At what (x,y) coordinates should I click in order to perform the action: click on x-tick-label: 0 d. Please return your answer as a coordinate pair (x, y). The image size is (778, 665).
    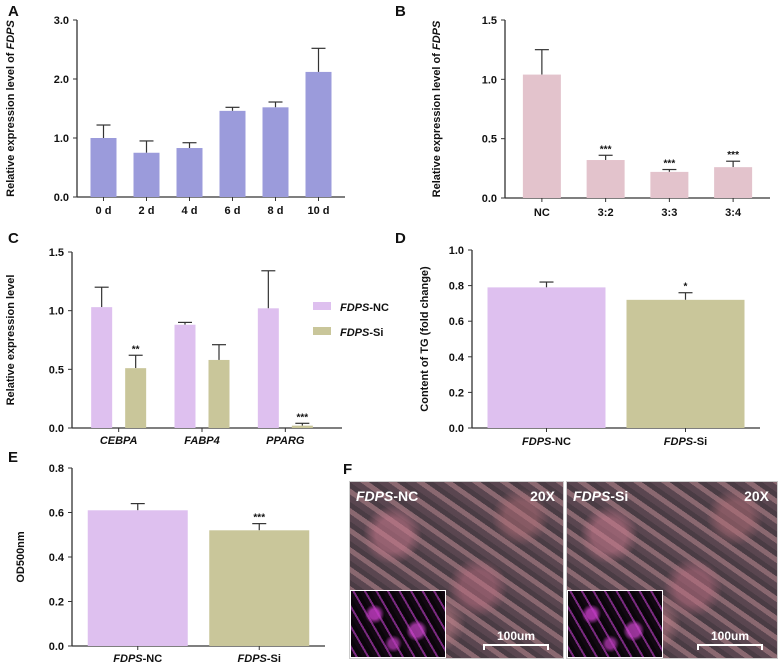
    Looking at the image, I should click on (104, 211).